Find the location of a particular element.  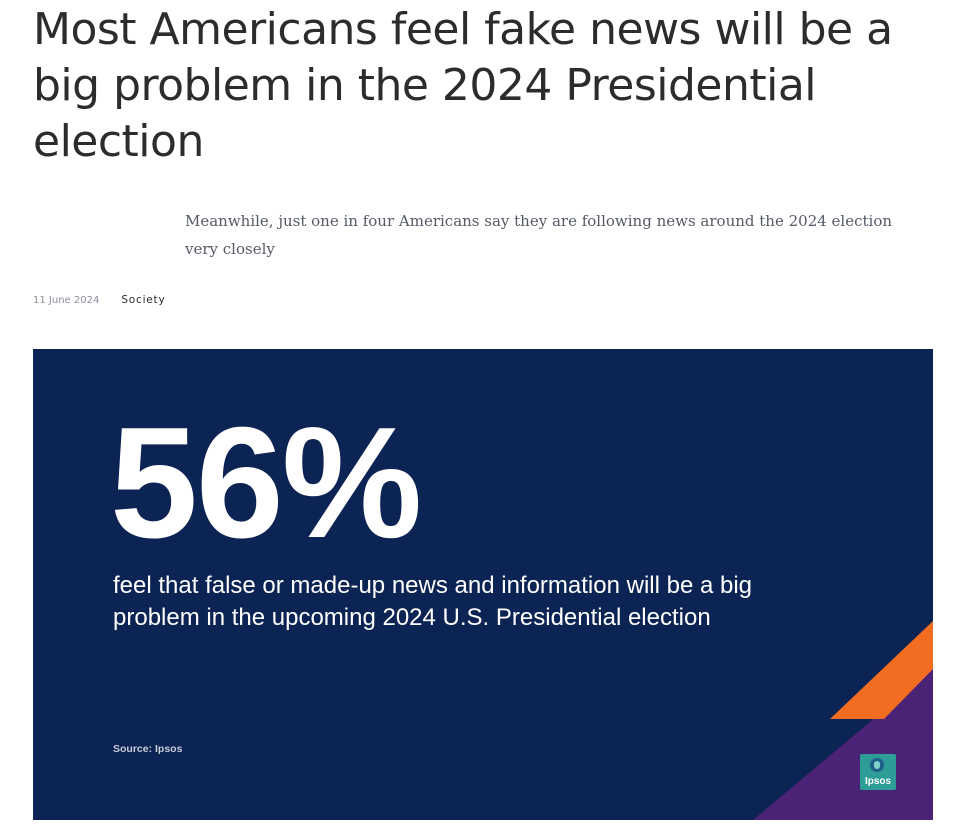

category-tag-link: Society is located at coordinates (143, 300).